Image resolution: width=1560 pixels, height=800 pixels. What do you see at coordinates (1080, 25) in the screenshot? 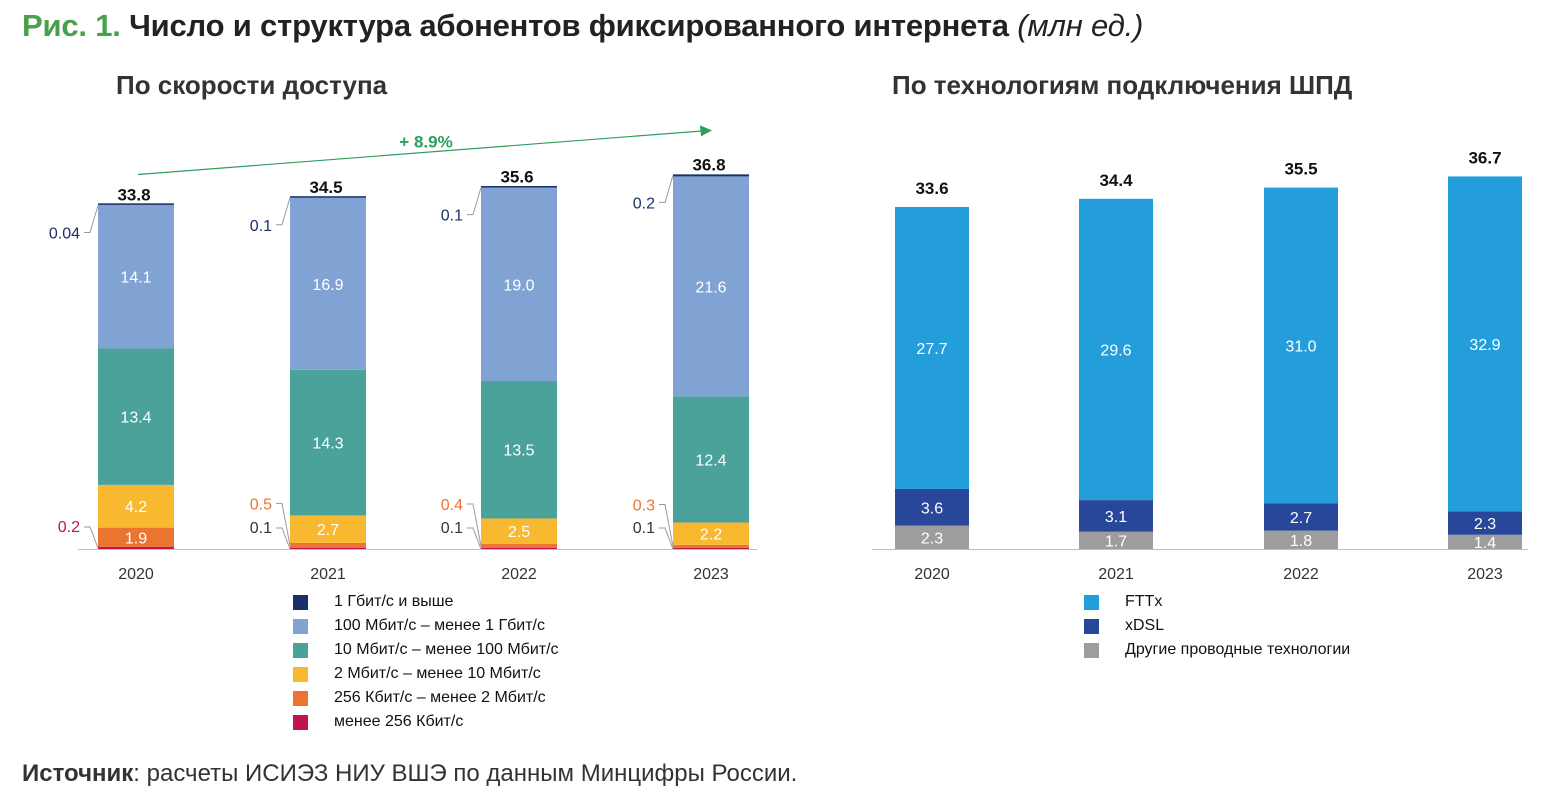
I see `figure-unit: (млн ед.)` at bounding box center [1080, 25].